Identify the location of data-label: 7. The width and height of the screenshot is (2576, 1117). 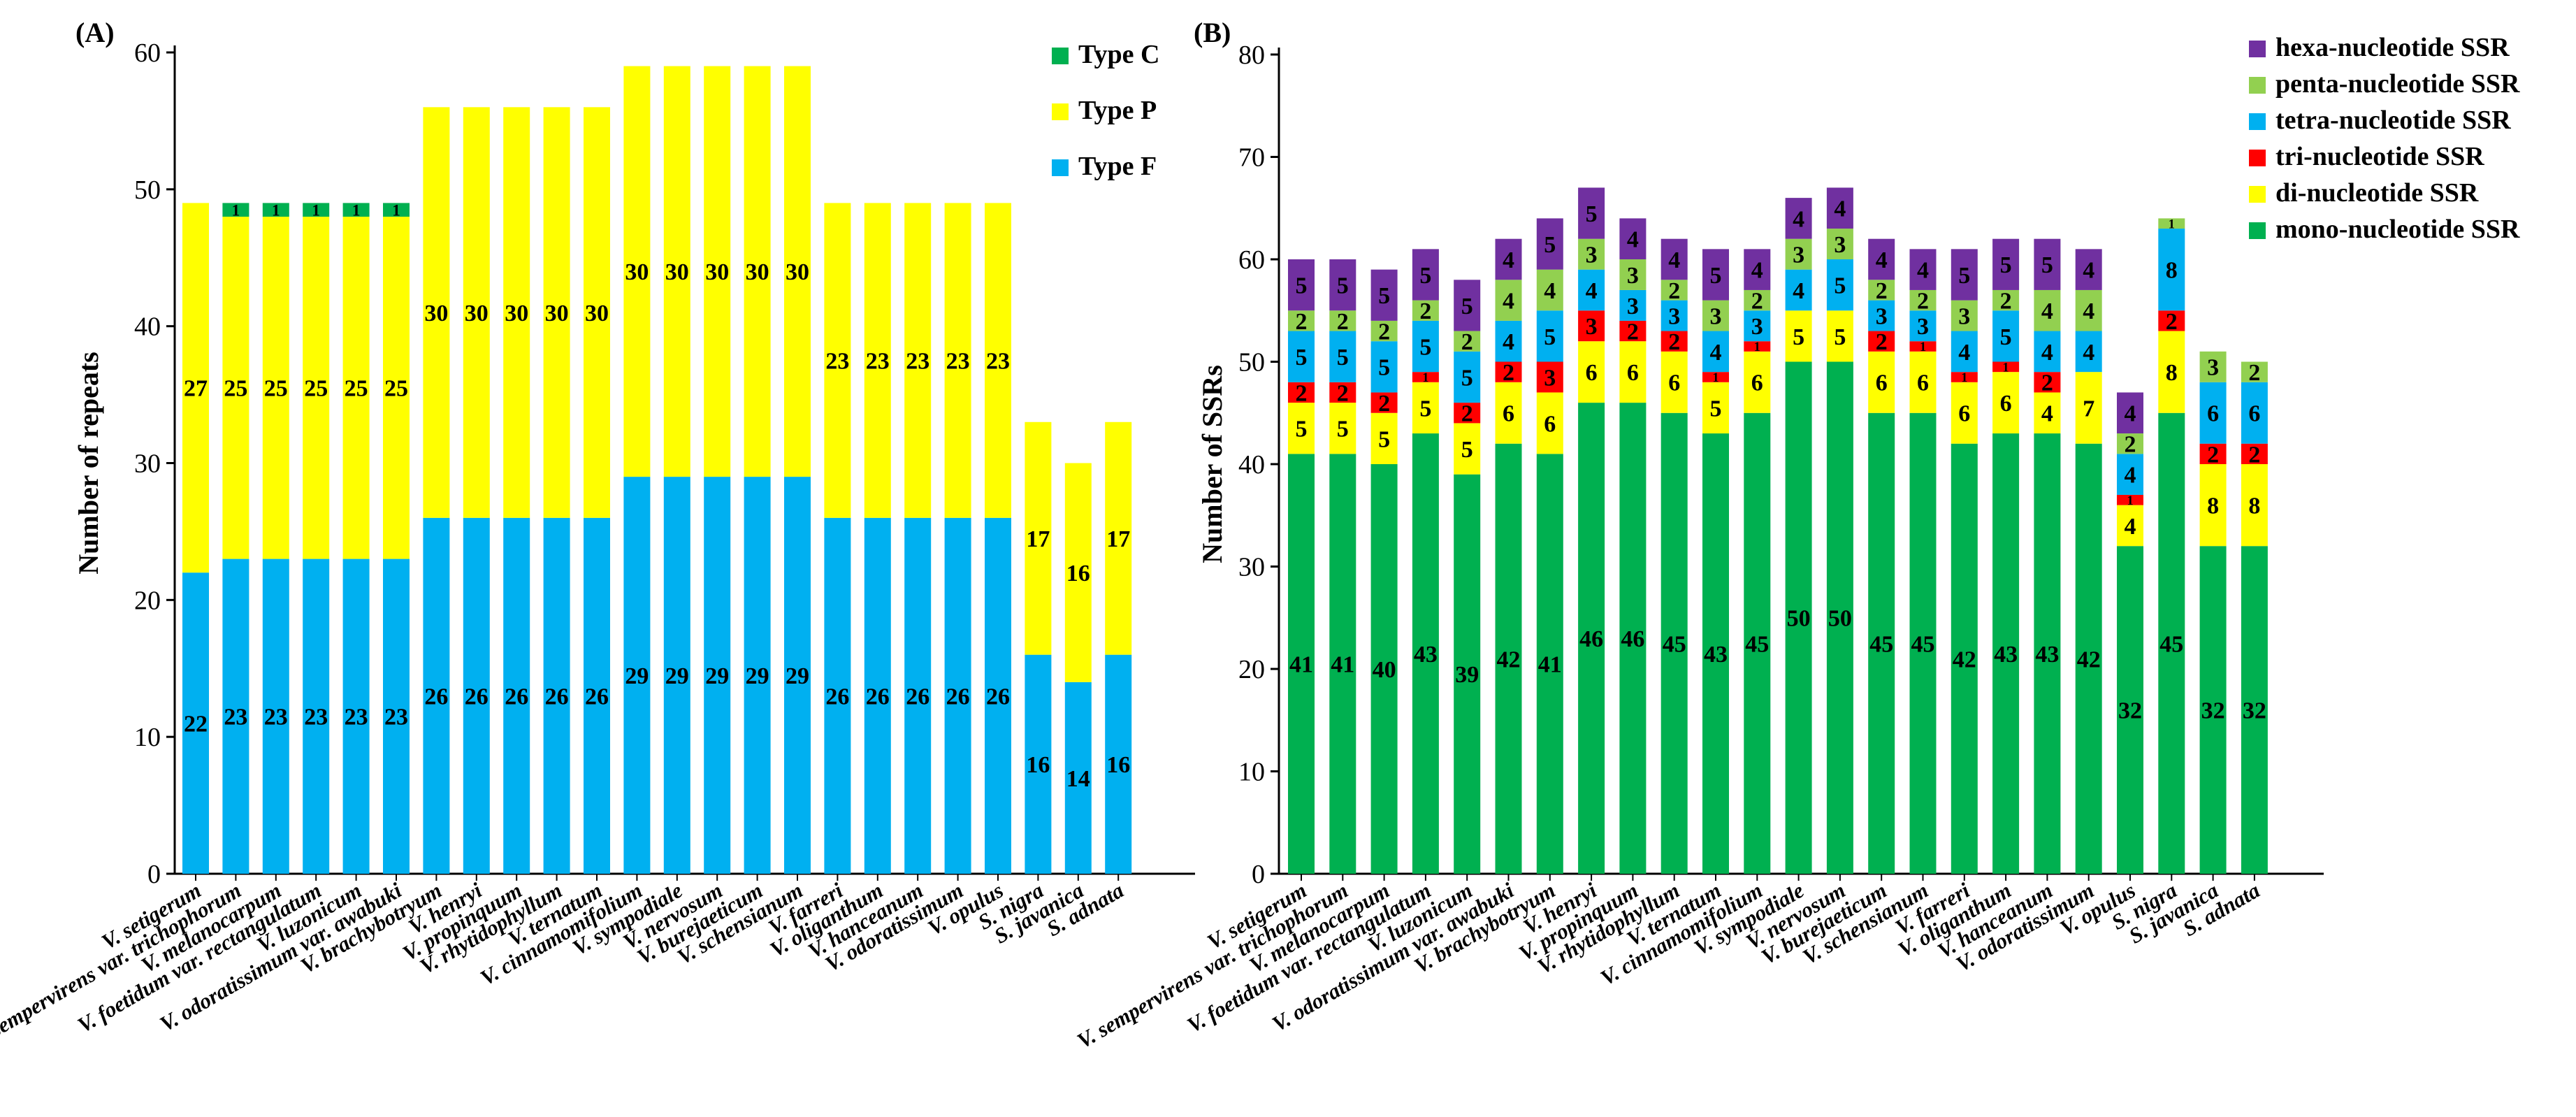
(2089, 408).